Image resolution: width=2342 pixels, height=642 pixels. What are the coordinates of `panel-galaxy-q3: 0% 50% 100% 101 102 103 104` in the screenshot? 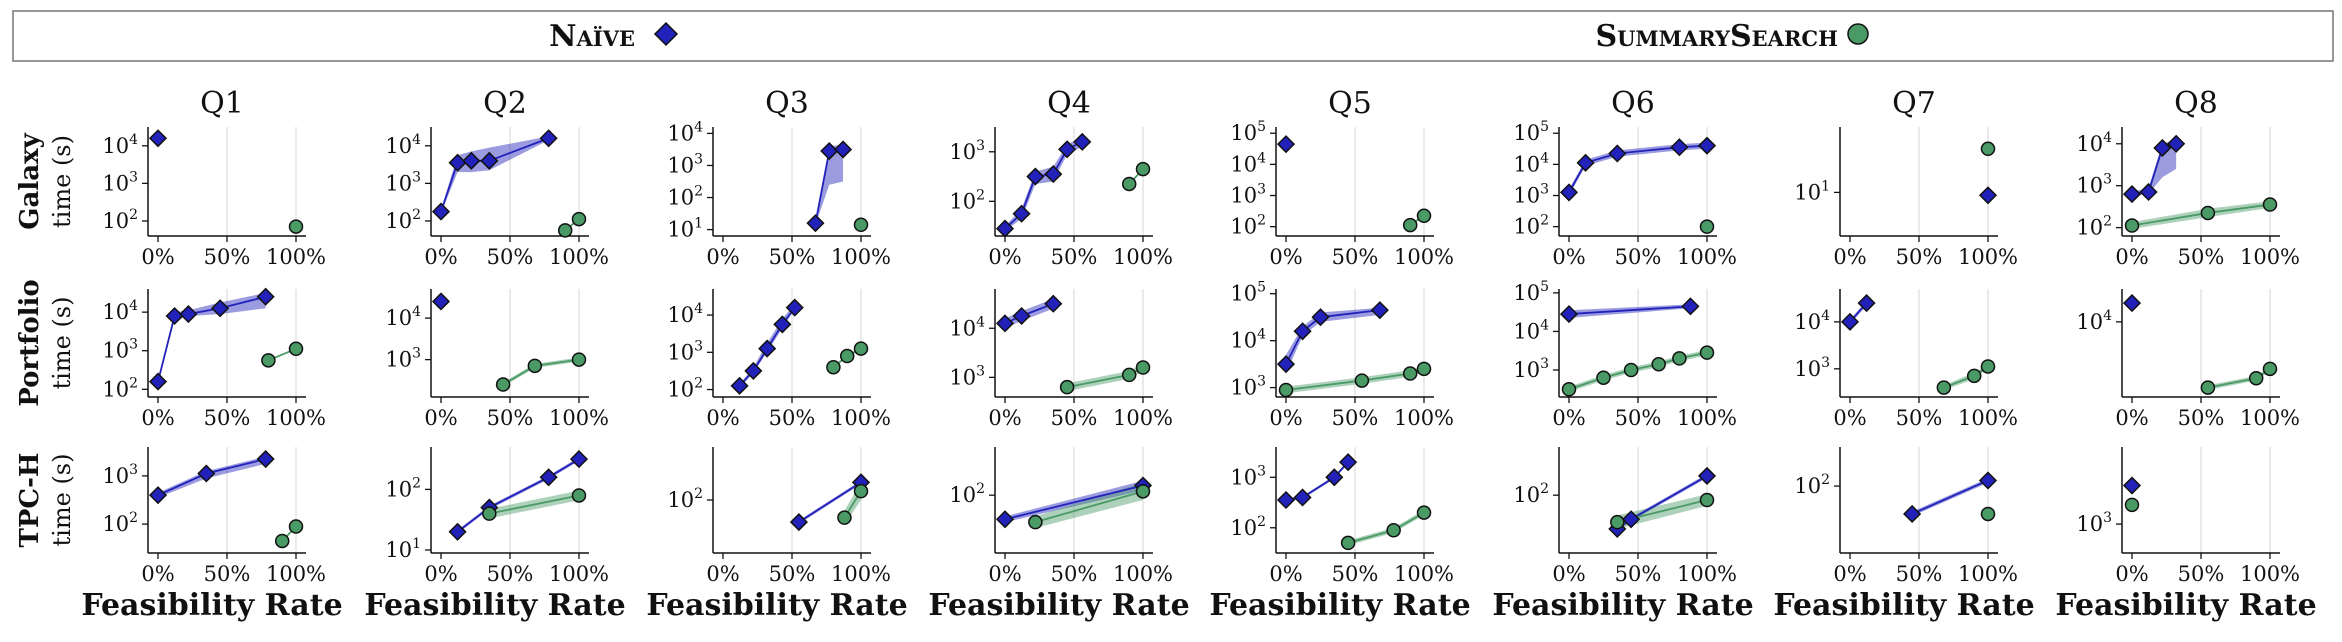 It's located at (779, 194).